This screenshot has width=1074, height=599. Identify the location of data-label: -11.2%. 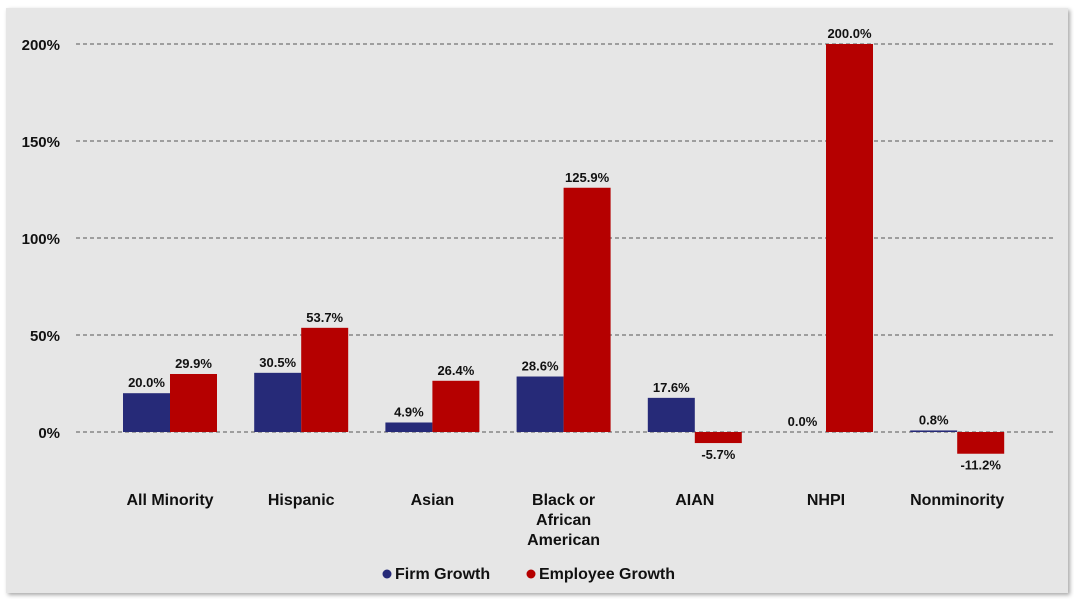
(980, 465).